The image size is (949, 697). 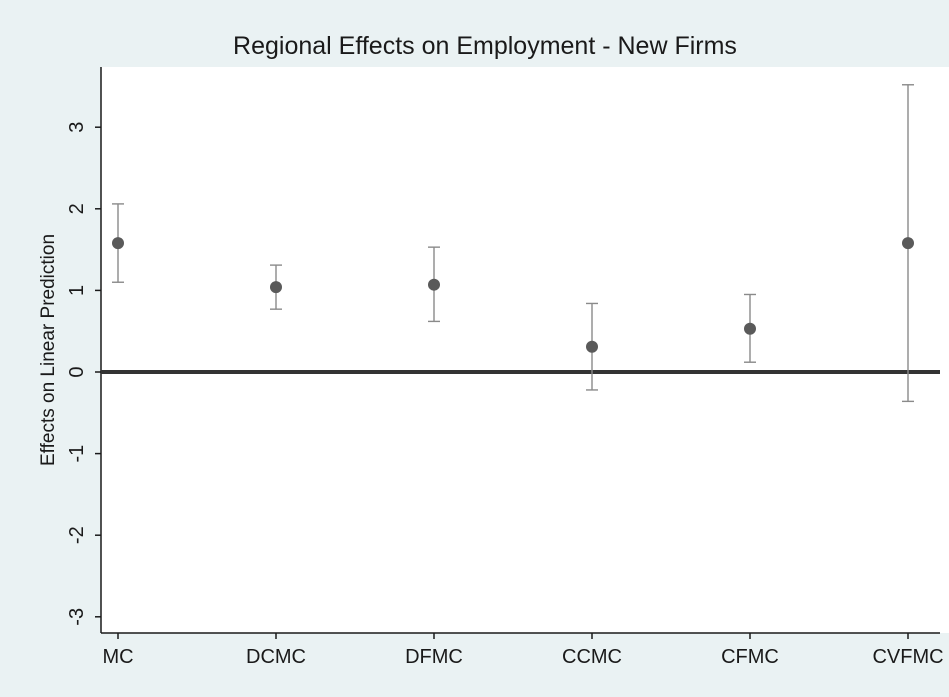 What do you see at coordinates (907, 657) in the screenshot?
I see `x-tick-label: CVFMC` at bounding box center [907, 657].